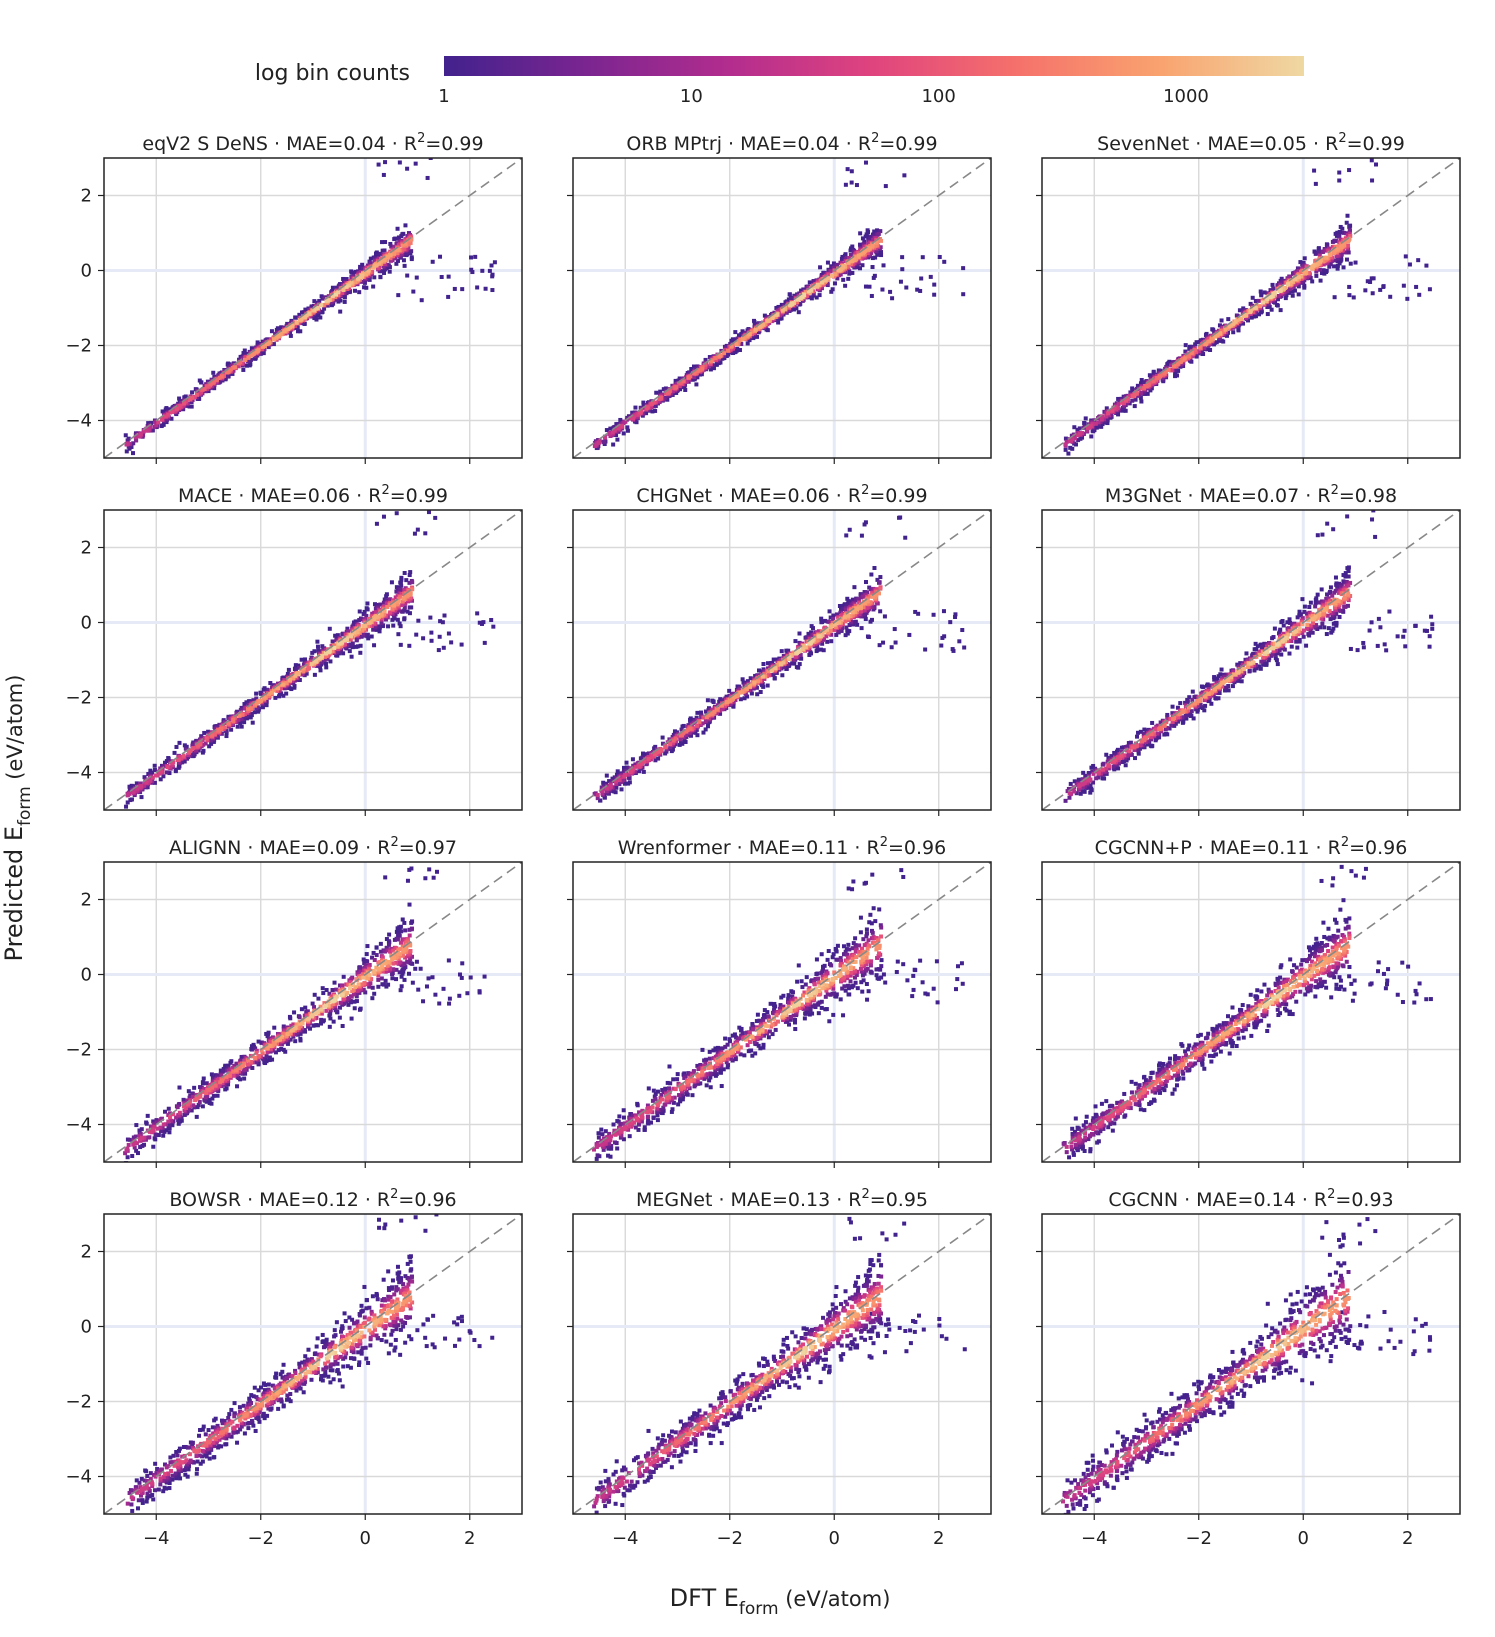  What do you see at coordinates (938, 96) in the screenshot?
I see `colorbar-tick-label: 100` at bounding box center [938, 96].